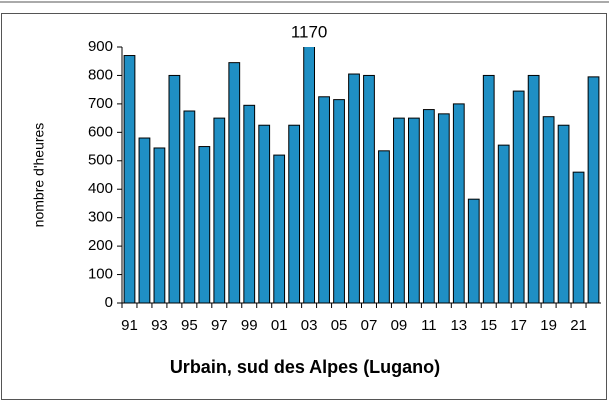  Describe the element at coordinates (189, 325) in the screenshot. I see `x-tick-label: 95` at that location.